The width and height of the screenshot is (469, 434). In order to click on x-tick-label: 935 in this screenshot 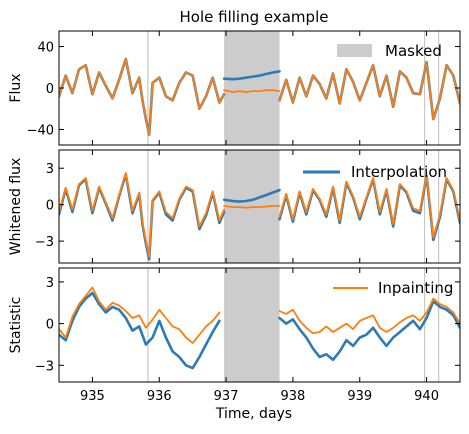, I will do `click(92, 396)`.